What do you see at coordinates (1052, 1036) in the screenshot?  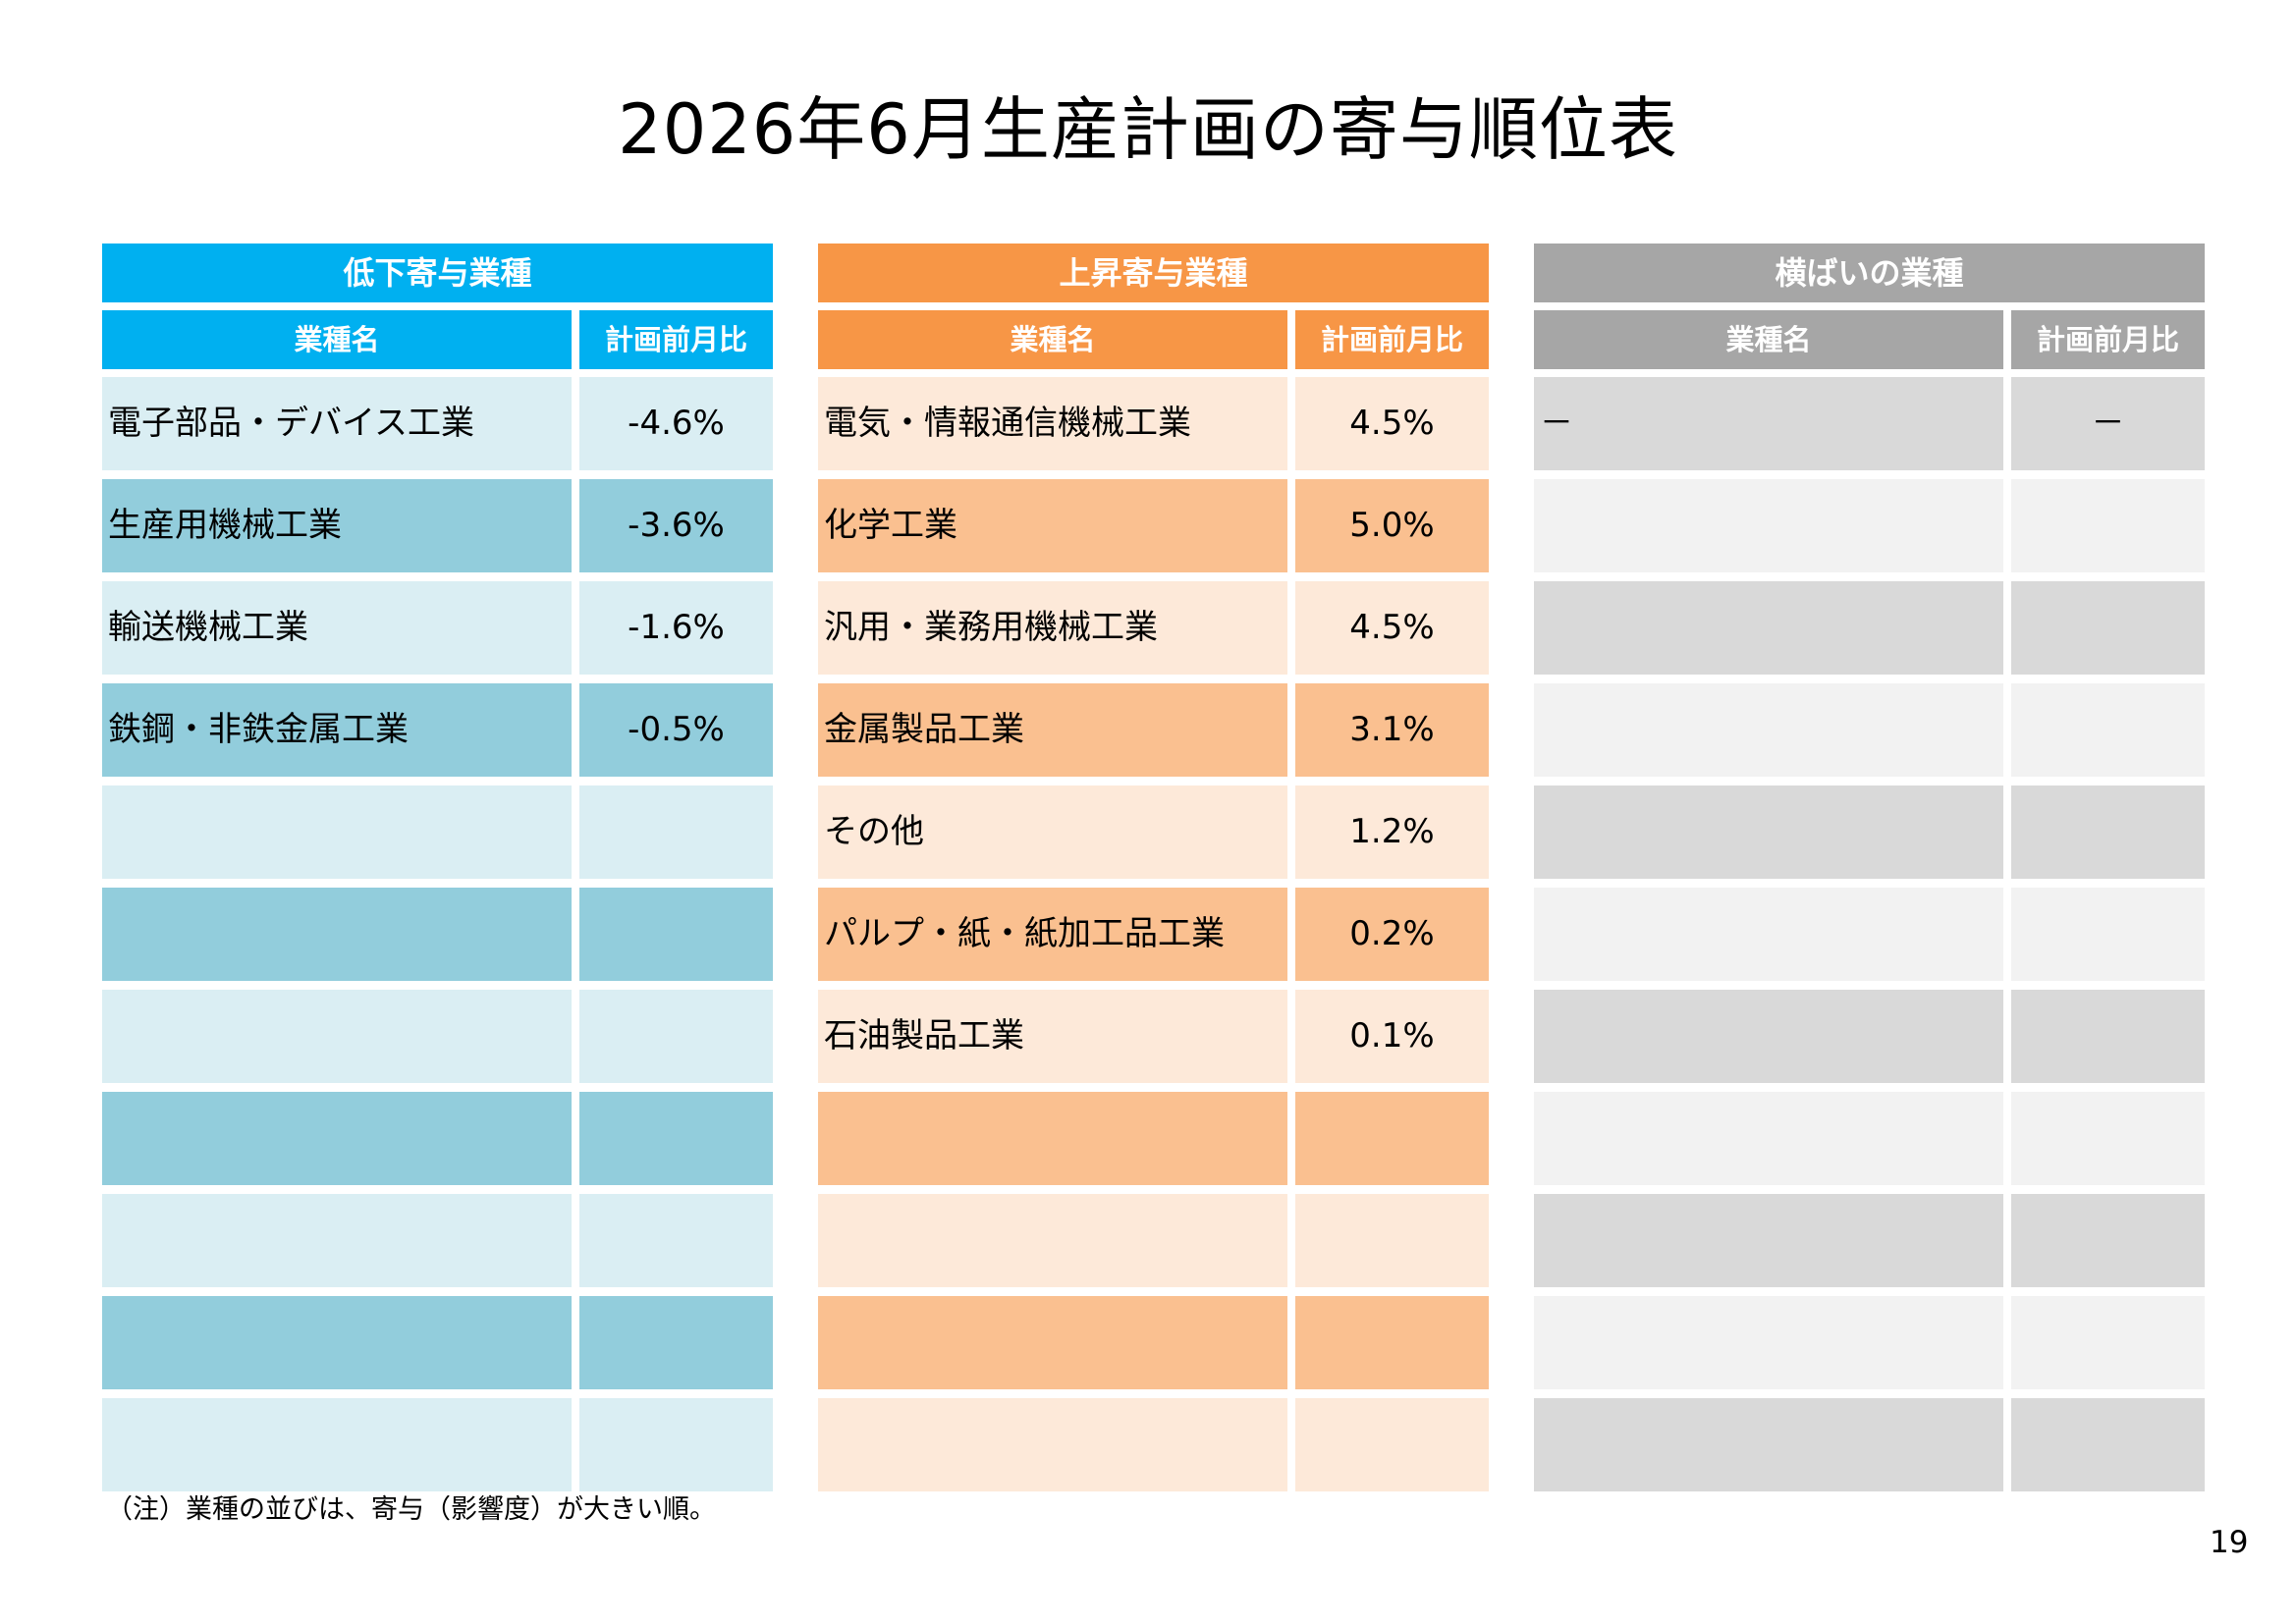 I see `industry-name-cell: 石油製品工業` at bounding box center [1052, 1036].